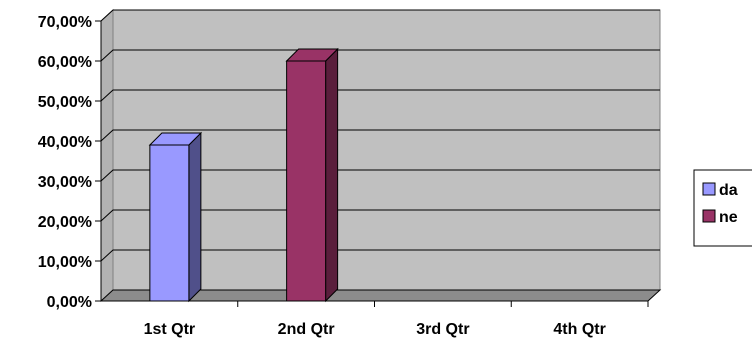 This screenshot has width=752, height=346. Describe the element at coordinates (709, 216) in the screenshot. I see `legend-swatch-ne` at that location.